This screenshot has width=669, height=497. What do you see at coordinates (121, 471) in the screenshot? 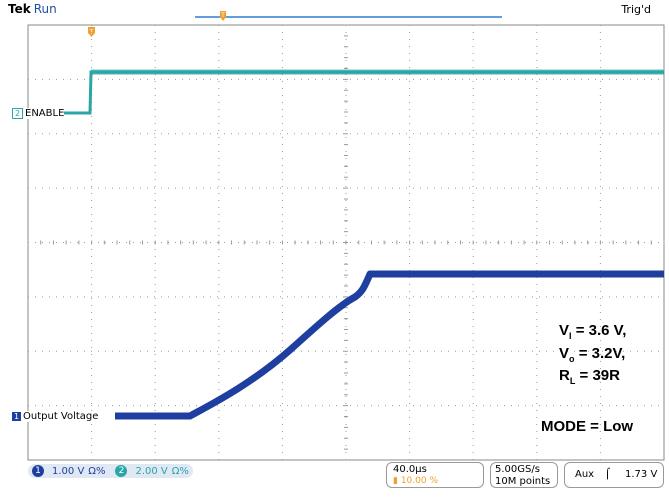
I see `ch2-pill-icon: 2` at bounding box center [121, 471].